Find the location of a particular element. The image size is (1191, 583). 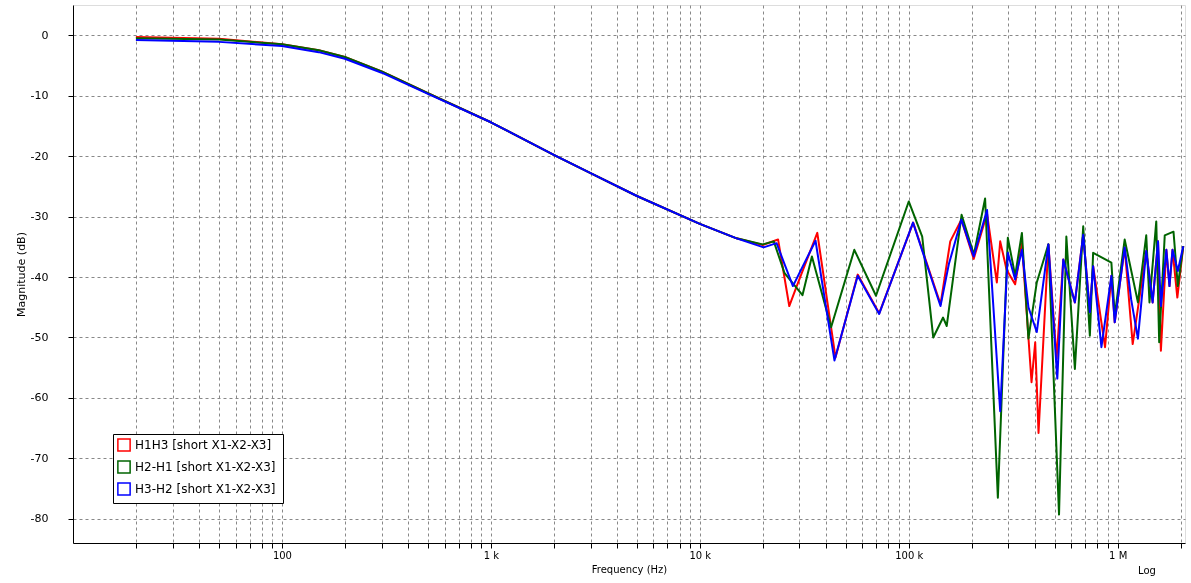

y-tick-label: -80 is located at coordinates (39, 519).